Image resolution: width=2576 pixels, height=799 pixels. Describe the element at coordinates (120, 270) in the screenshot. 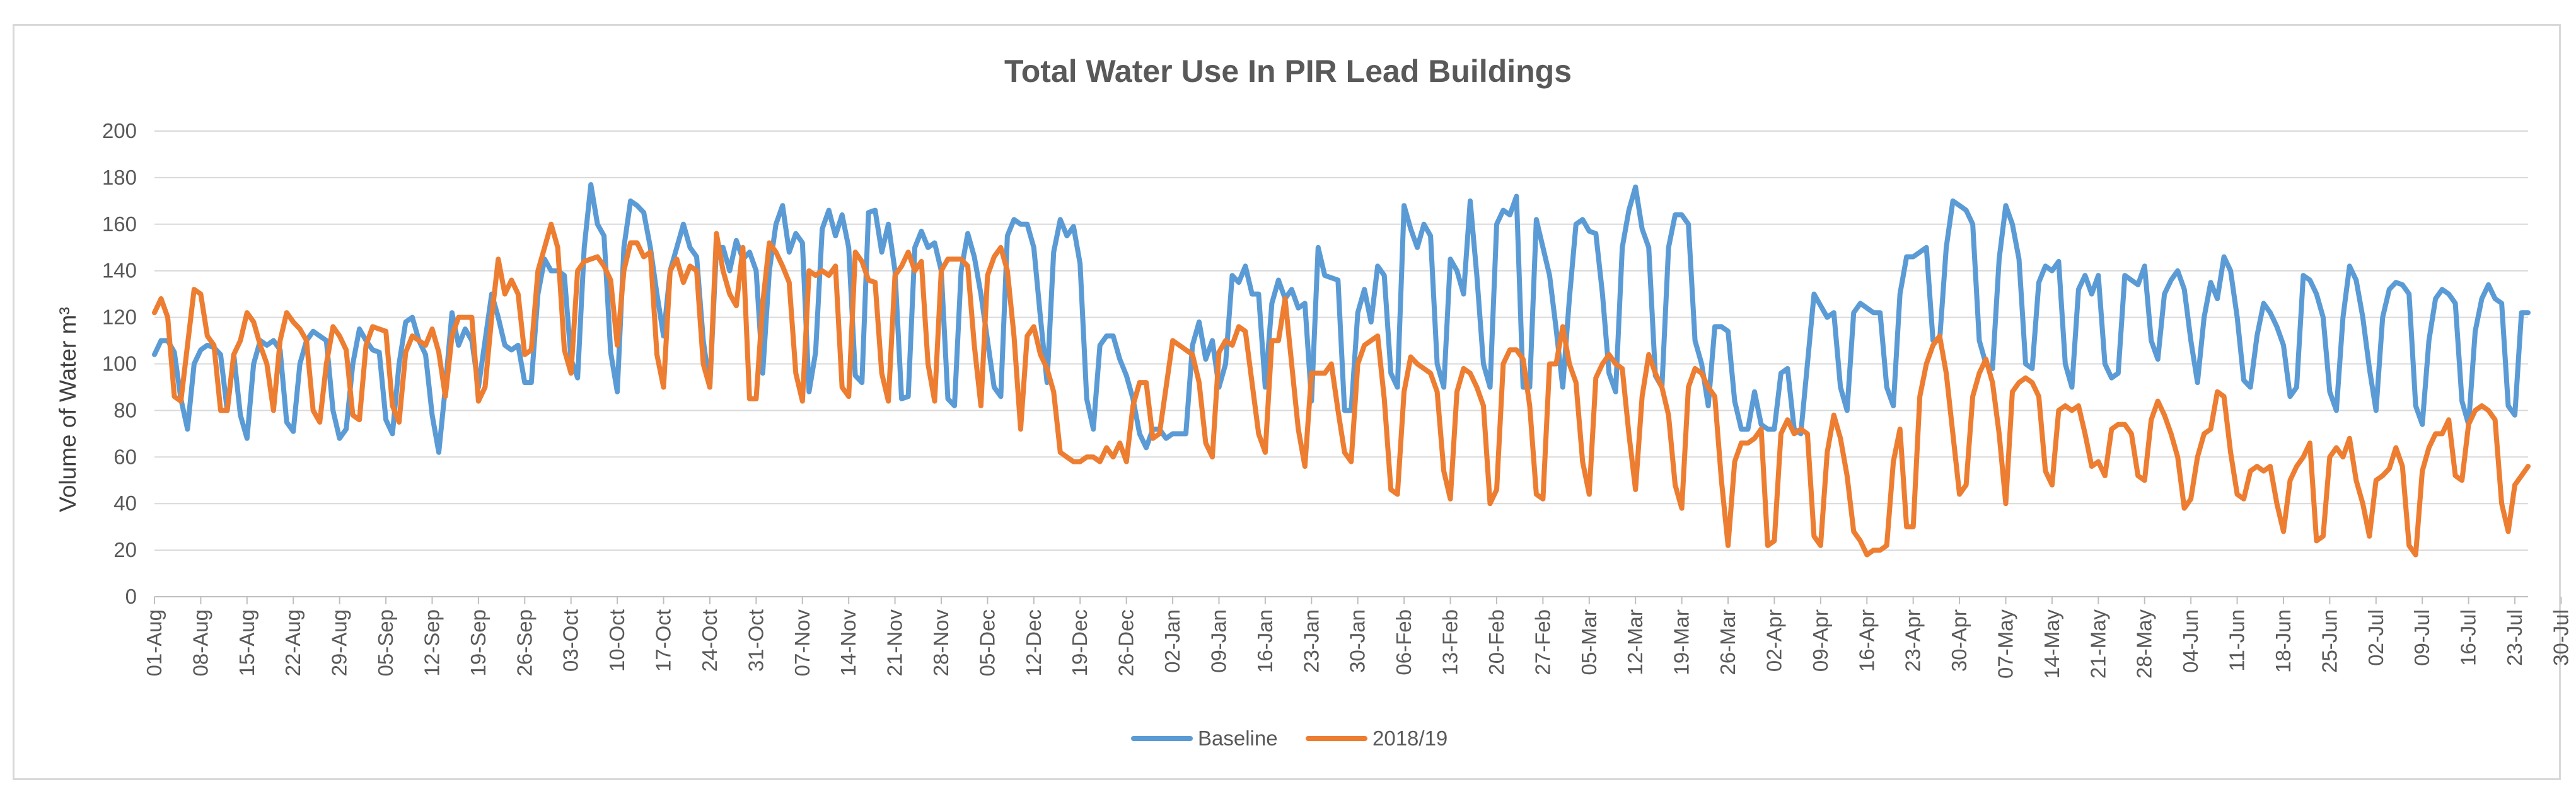

I see `y-tick-label: 140` at that location.